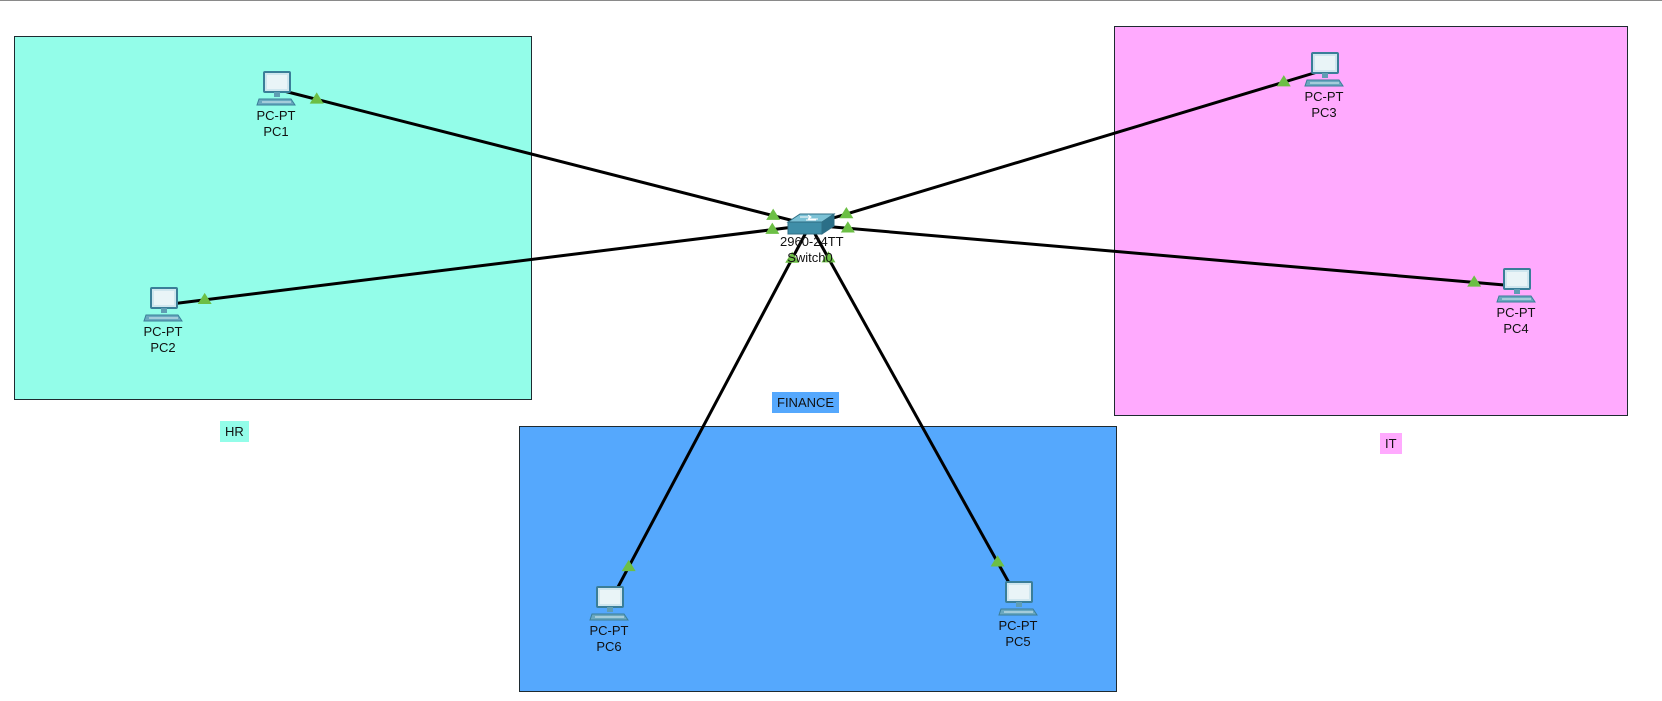 This screenshot has height=701, width=1662. What do you see at coordinates (914, 412) in the screenshot?
I see `link-switch-pc5` at bounding box center [914, 412].